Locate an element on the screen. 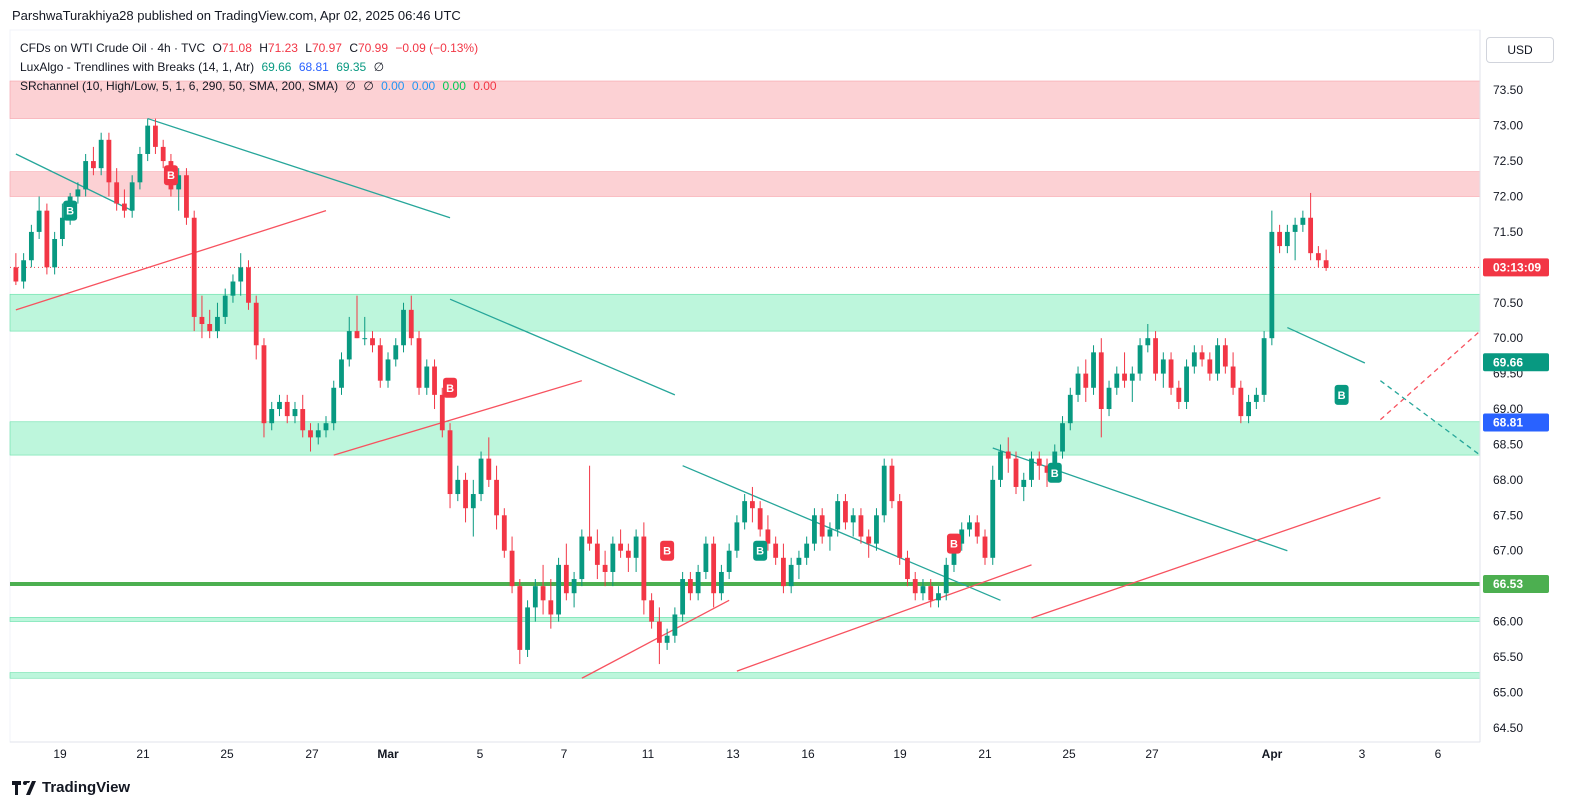 The height and width of the screenshot is (809, 1570). tradingview-logo: TradingView is located at coordinates (71, 787).